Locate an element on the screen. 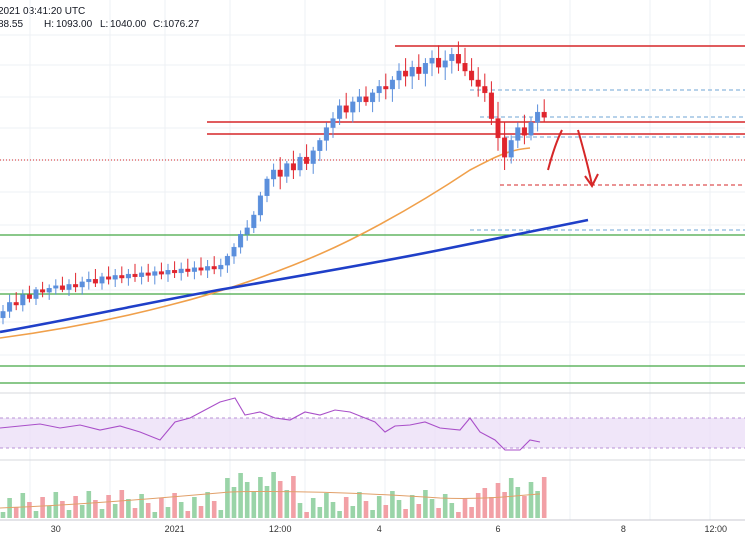 Image resolution: width=745 pixels, height=558 pixels. rsi-line is located at coordinates (270, 424).